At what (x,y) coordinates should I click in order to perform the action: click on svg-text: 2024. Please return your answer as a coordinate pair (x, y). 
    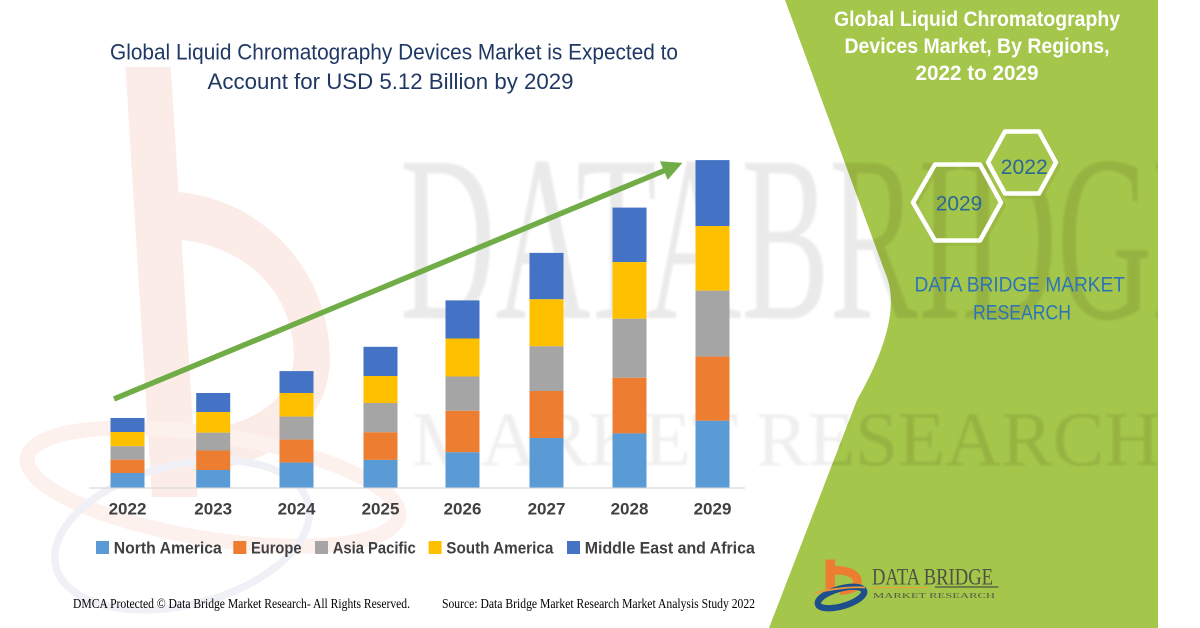
    Looking at the image, I should click on (297, 509).